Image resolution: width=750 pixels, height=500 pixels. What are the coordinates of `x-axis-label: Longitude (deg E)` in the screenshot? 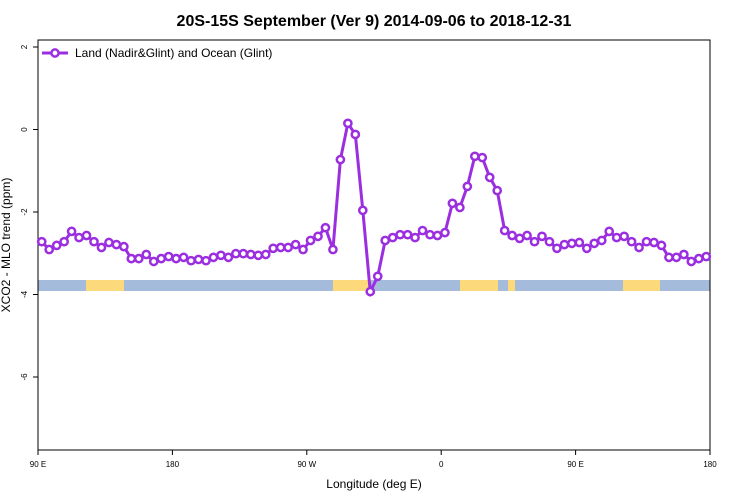 It's located at (373, 484).